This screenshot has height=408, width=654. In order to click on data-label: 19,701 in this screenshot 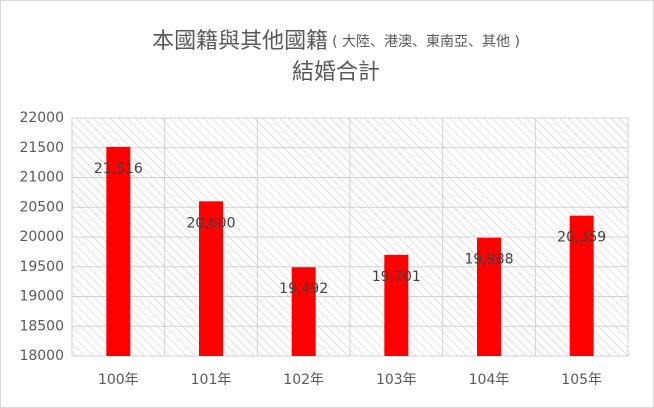, I will do `click(396, 277)`.